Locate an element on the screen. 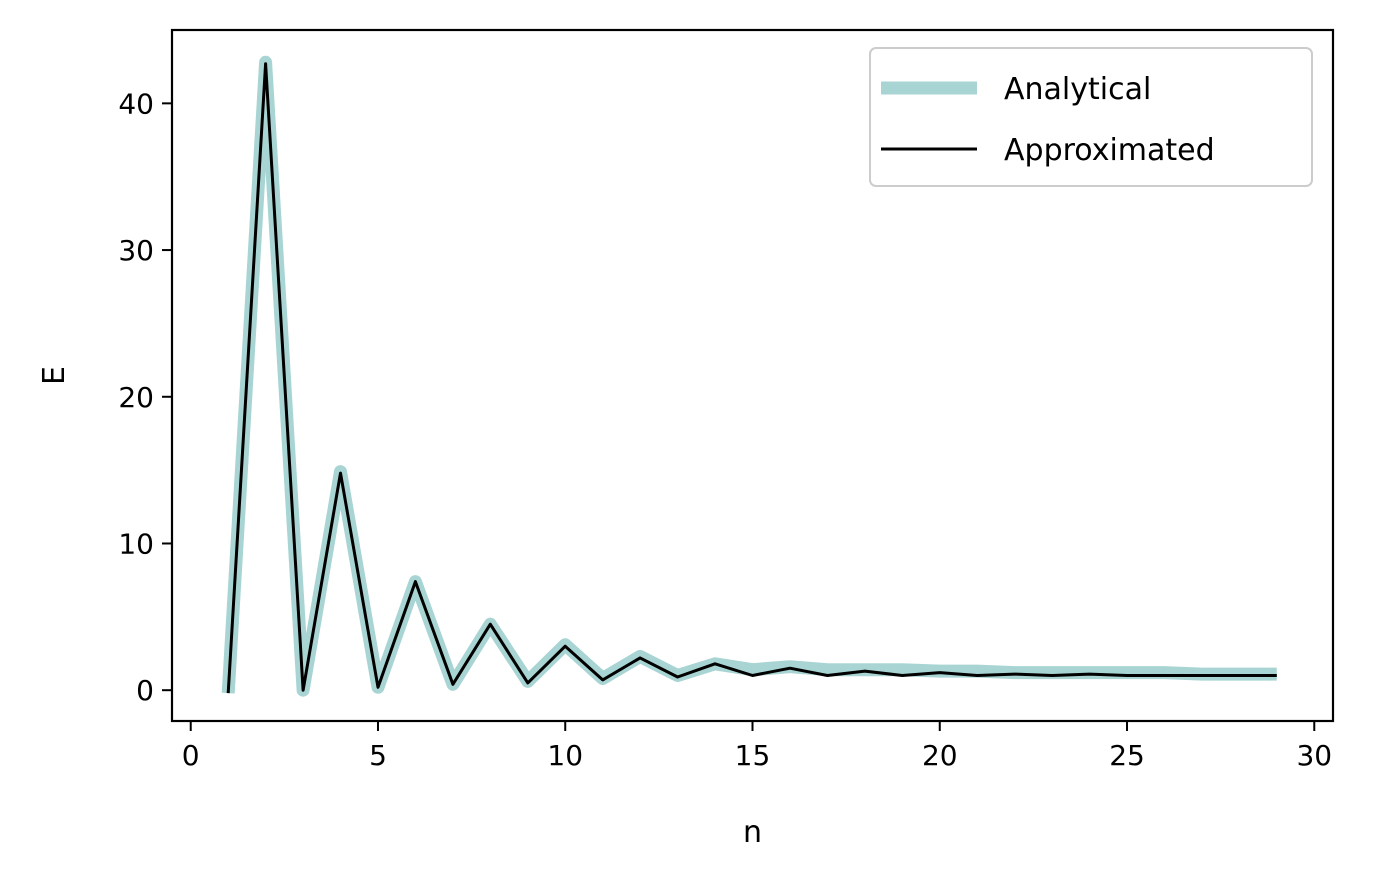 The image size is (1374, 882). y-axis-ticks: 0 10 20 30 40 is located at coordinates (145, 397).